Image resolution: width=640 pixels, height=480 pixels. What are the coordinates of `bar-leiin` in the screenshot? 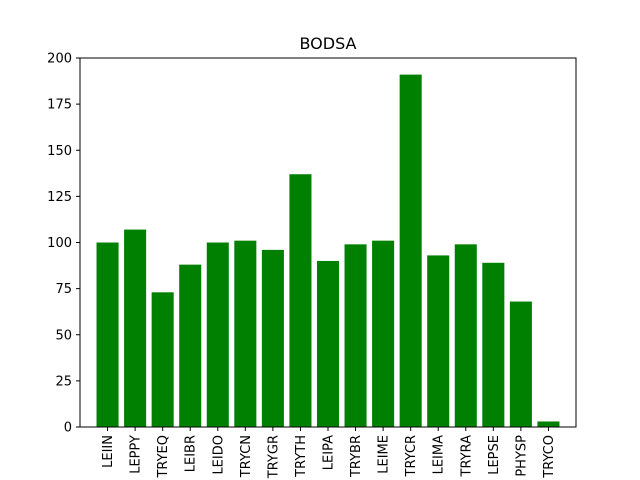 It's located at (107, 334).